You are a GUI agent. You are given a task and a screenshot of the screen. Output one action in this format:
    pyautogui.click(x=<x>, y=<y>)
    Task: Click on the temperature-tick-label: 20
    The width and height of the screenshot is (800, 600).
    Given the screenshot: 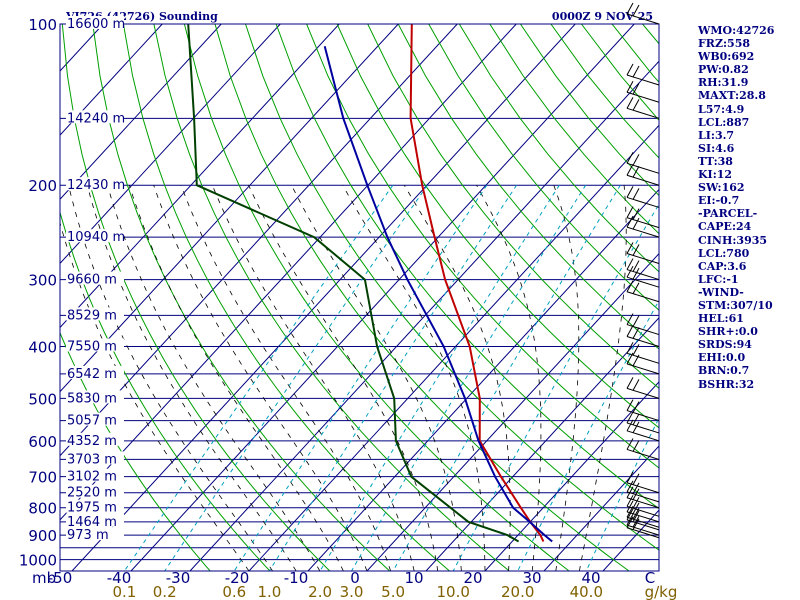 What is the action you would take?
    pyautogui.click(x=472, y=578)
    